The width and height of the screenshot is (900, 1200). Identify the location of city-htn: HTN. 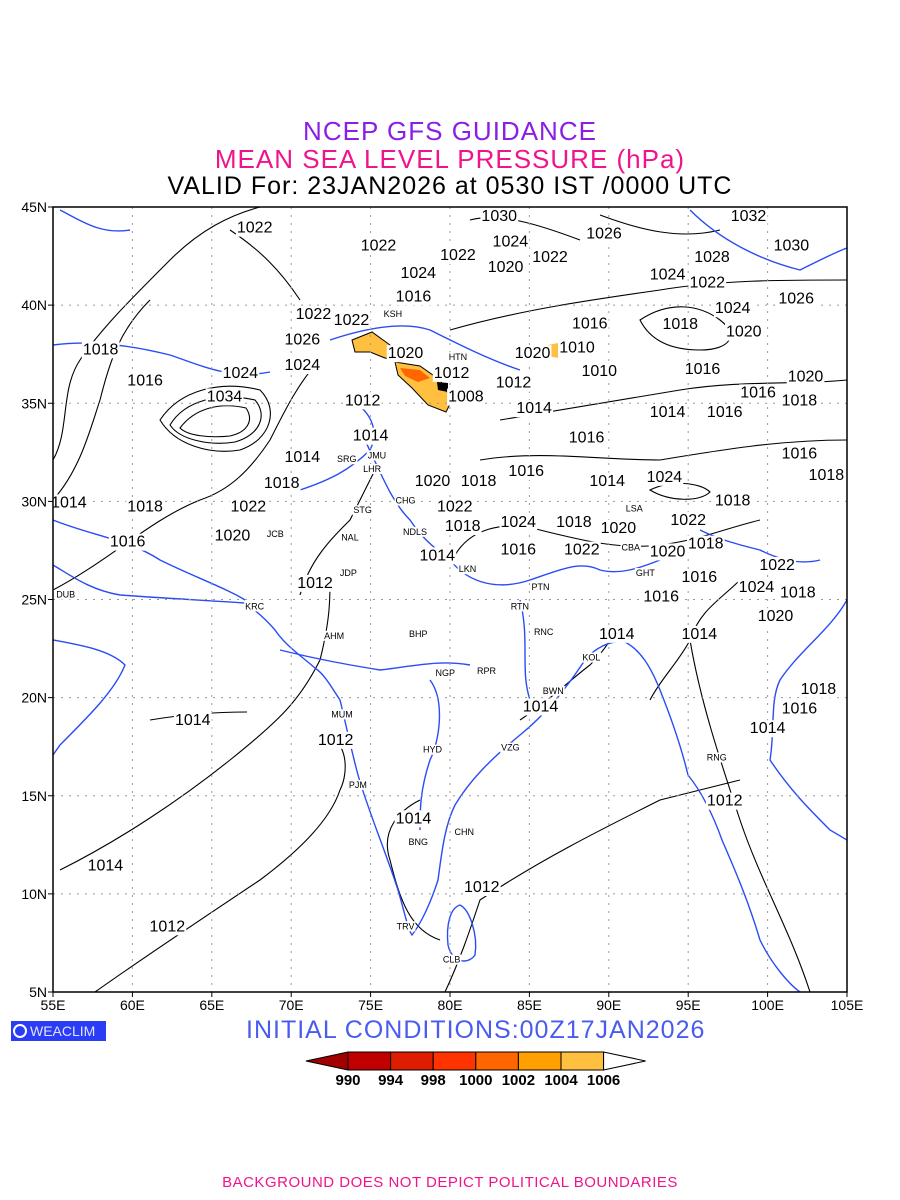
(458, 357).